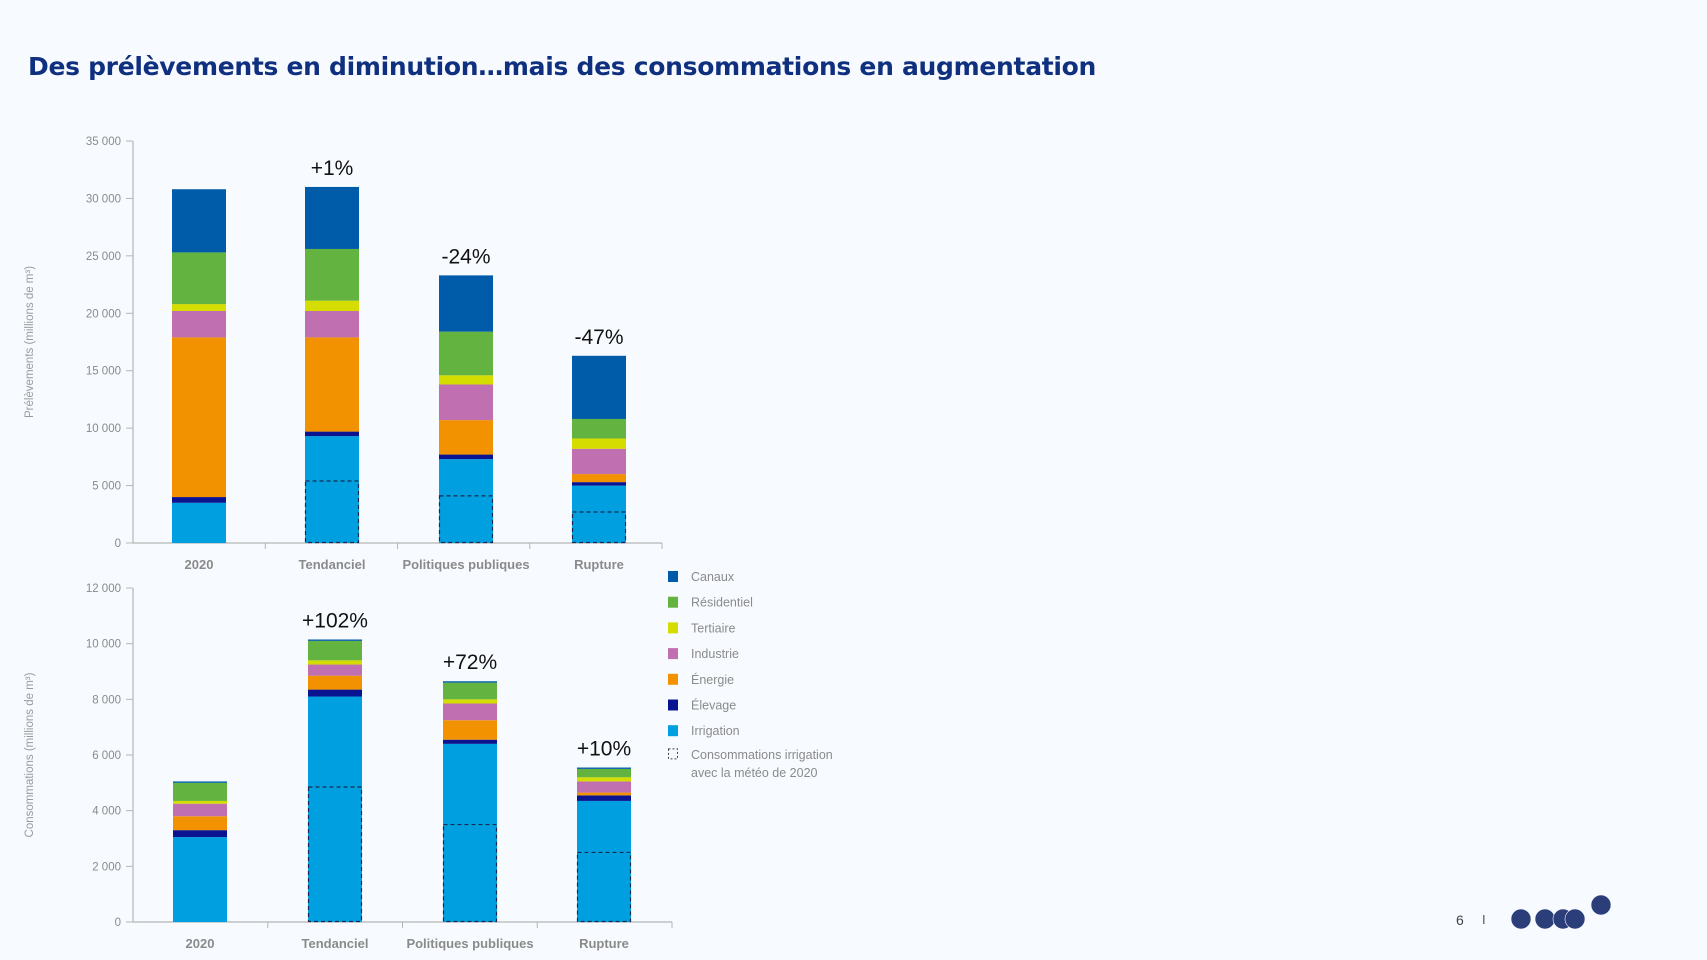 The height and width of the screenshot is (960, 1707). I want to click on legend-swatch-énergie, so click(673, 679).